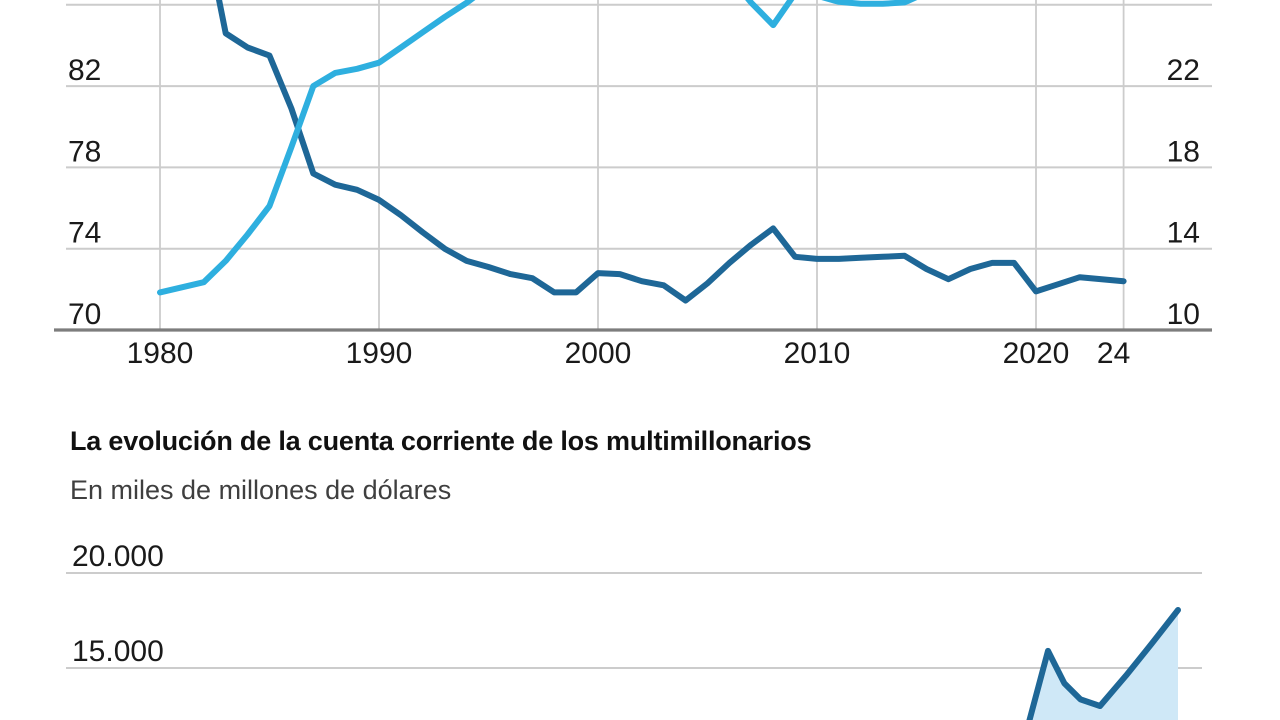 This screenshot has width=1280, height=720. Describe the element at coordinates (1183, 233) in the screenshot. I see `y-tick-label-right: 14` at that location.